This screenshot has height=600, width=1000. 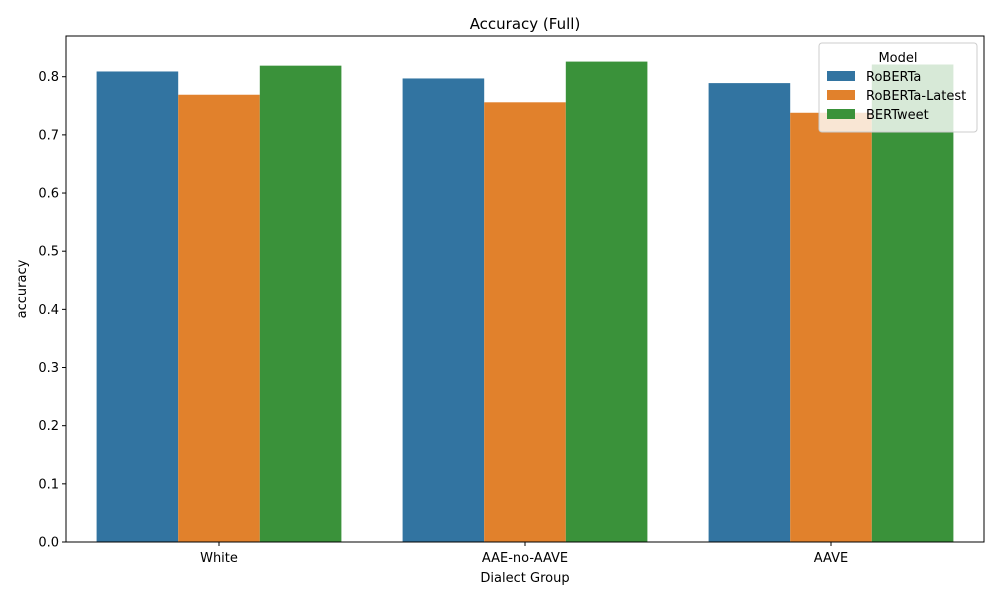 What do you see at coordinates (897, 58) in the screenshot?
I see `legend-title: Model` at bounding box center [897, 58].